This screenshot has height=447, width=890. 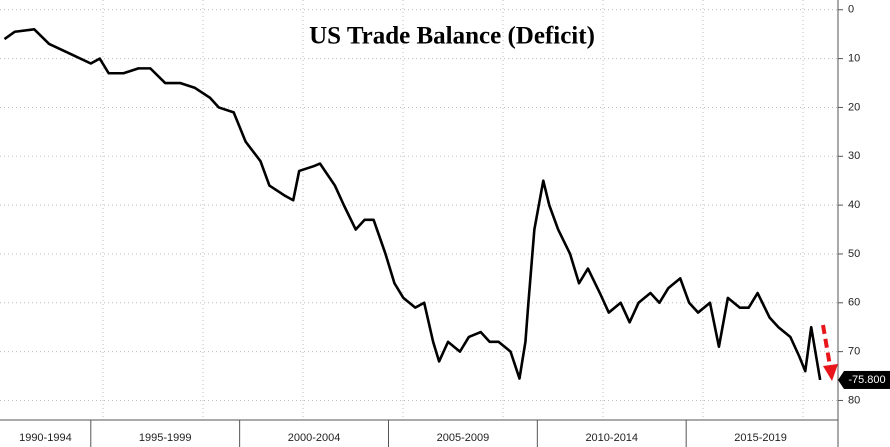 I want to click on arrow-shaft, so click(x=826, y=345).